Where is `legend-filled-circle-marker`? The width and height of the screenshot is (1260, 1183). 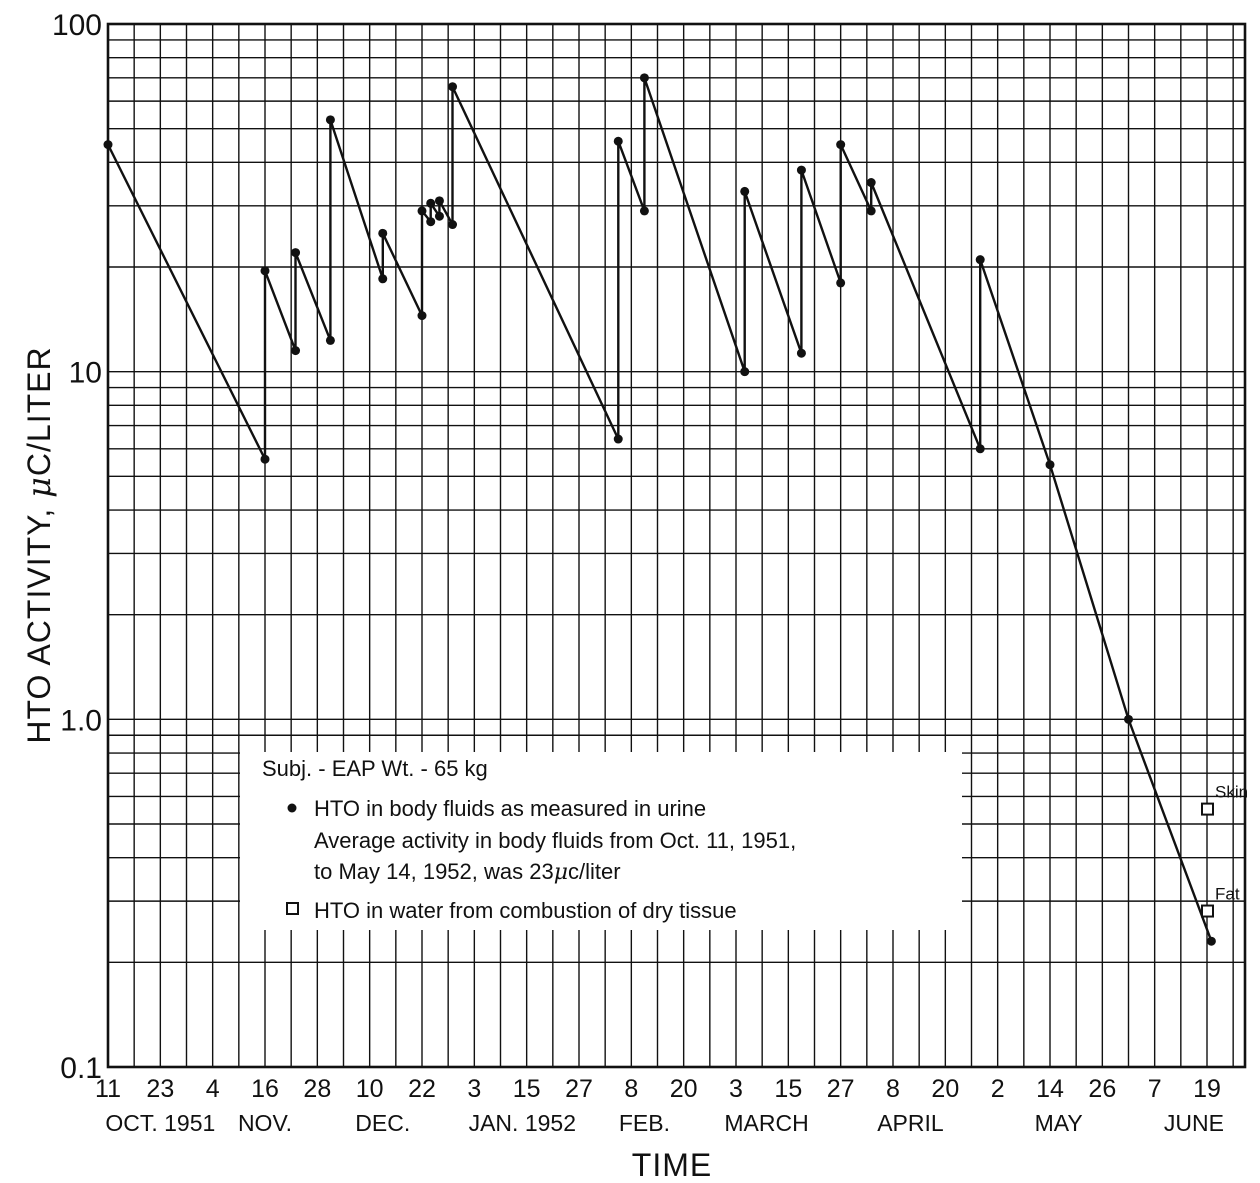 legend-filled-circle-marker is located at coordinates (292, 808).